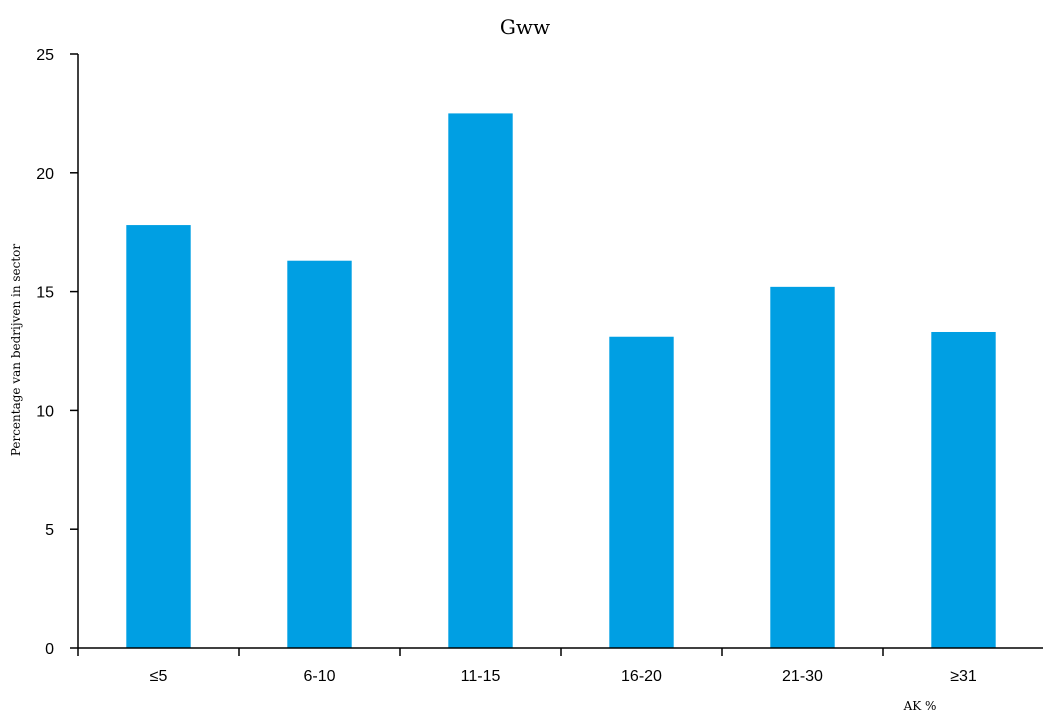 The height and width of the screenshot is (716, 1043). I want to click on y-axis-label: Percentage van bedrijven in sector, so click(16, 350).